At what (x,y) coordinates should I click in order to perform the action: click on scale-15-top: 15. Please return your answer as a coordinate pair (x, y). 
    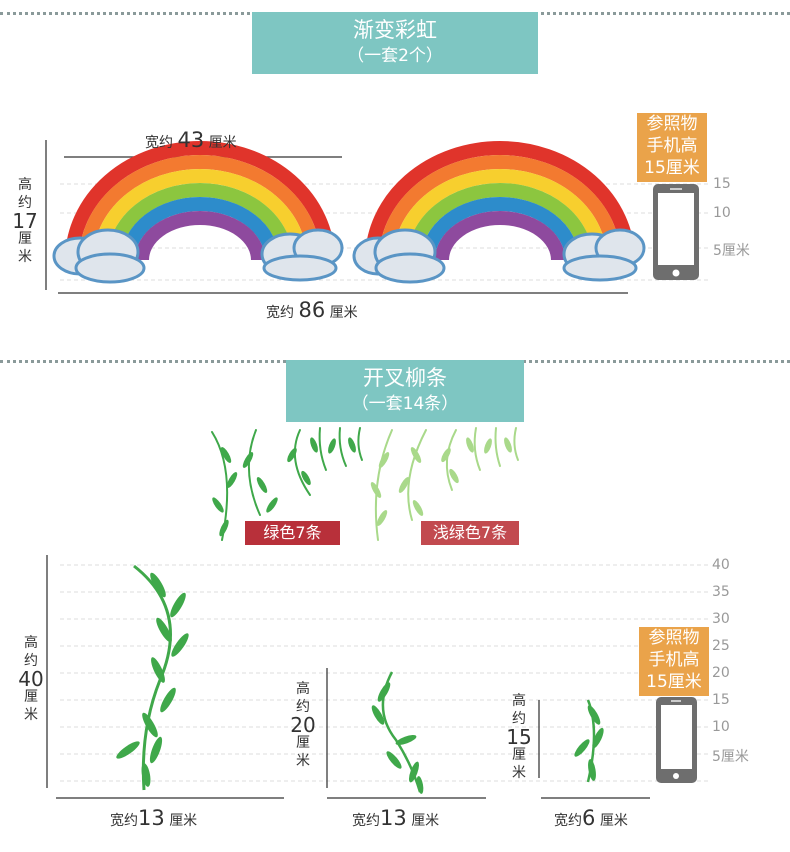
    Looking at the image, I should click on (722, 184).